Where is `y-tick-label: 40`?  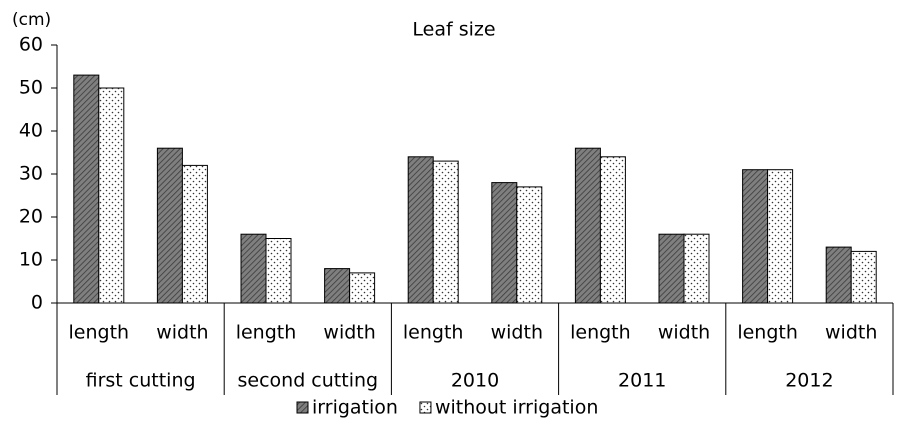 y-tick-label: 40 is located at coordinates (31, 131).